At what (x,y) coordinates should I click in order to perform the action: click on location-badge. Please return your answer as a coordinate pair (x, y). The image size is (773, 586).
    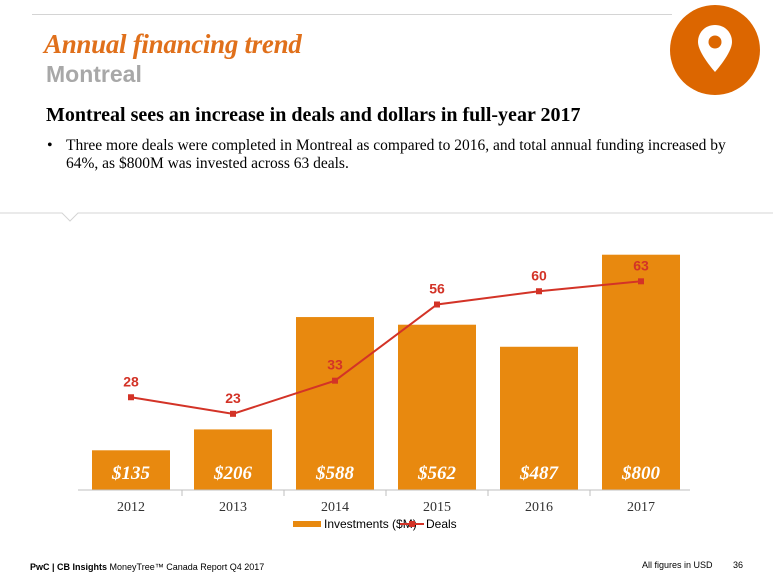
    Looking at the image, I should click on (715, 50).